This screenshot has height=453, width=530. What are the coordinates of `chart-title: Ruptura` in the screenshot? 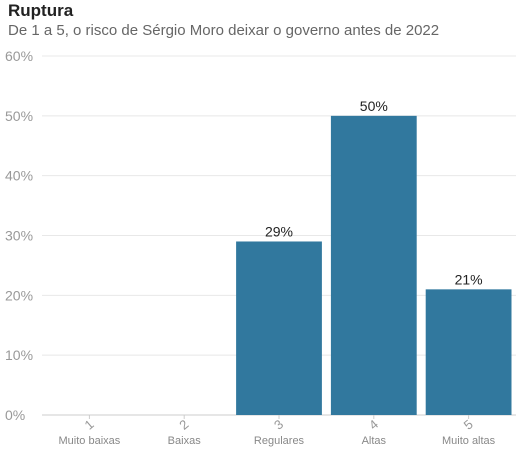 It's located at (41, 10).